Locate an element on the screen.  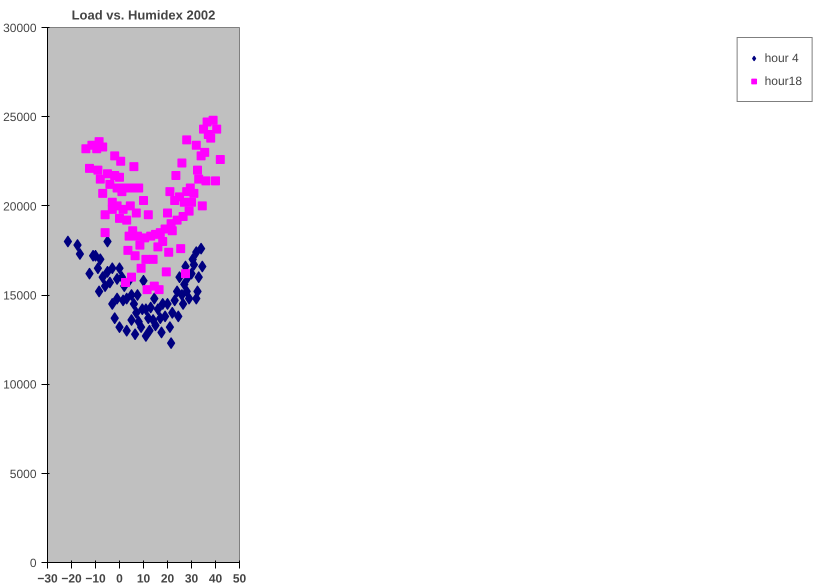
x-tick-label: 0 is located at coordinates (120, 578).